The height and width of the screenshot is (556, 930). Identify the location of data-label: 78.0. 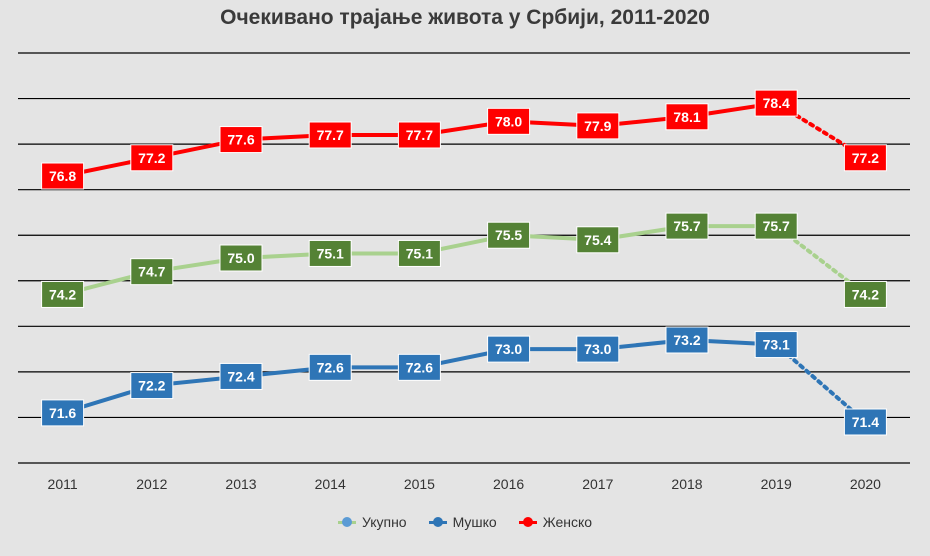
(508, 121).